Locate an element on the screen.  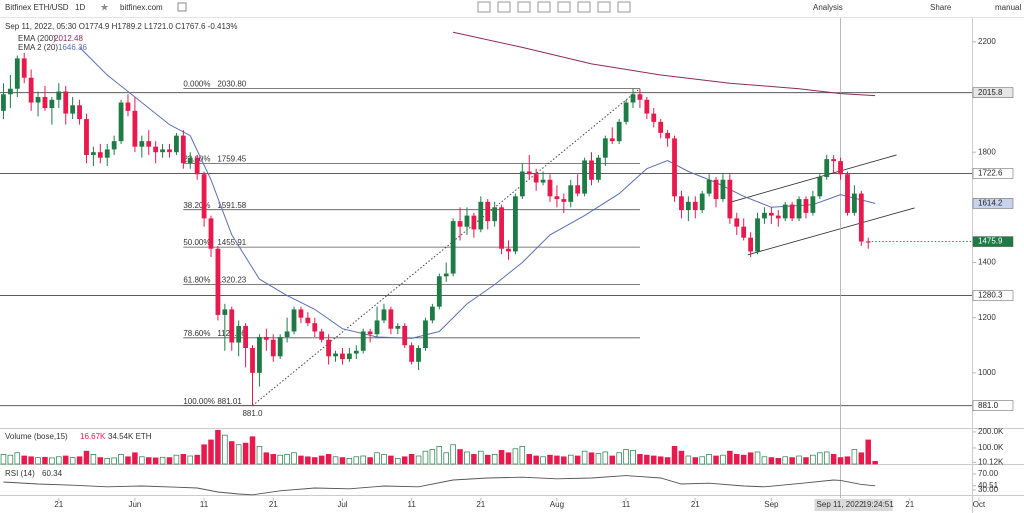
share-button: Share is located at coordinates (941, 7).